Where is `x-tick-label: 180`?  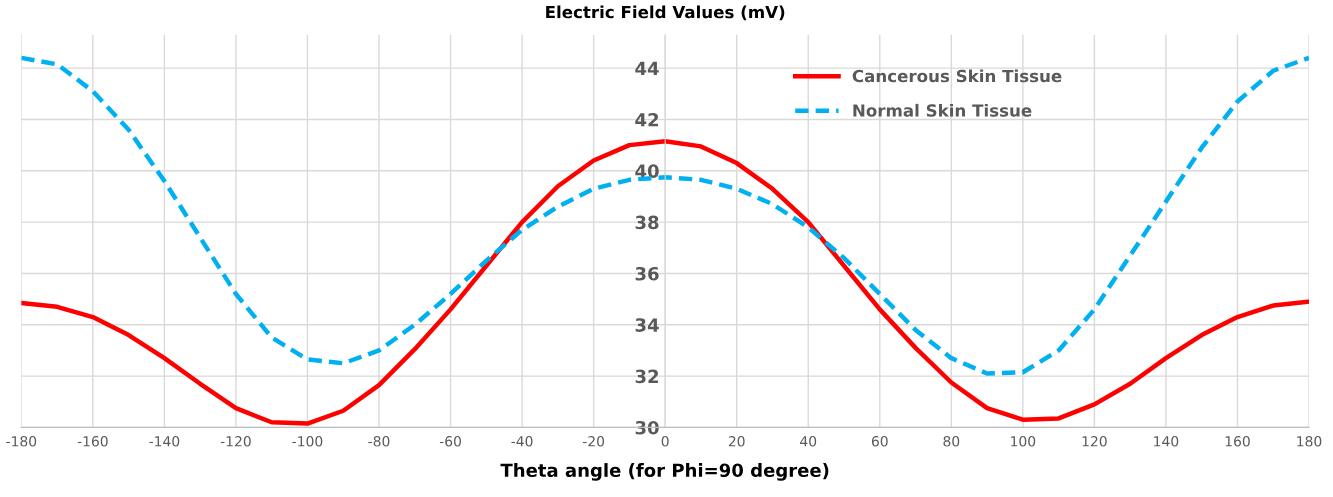 x-tick-label: 180 is located at coordinates (1309, 441).